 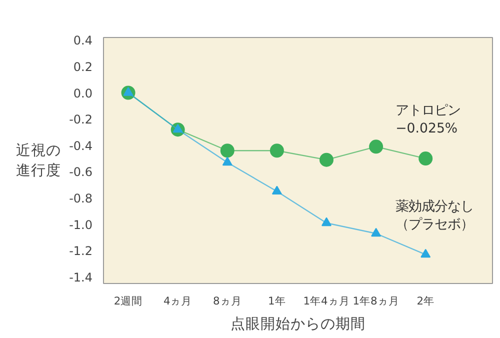 What do you see at coordinates (83, 93) in the screenshot?
I see `y-tick-label: 0.0` at bounding box center [83, 93].